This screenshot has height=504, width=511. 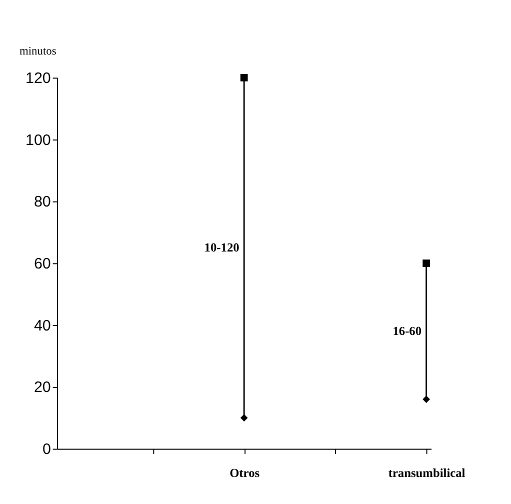 What do you see at coordinates (38, 51) in the screenshot?
I see `y-axis-title: minutos` at bounding box center [38, 51].